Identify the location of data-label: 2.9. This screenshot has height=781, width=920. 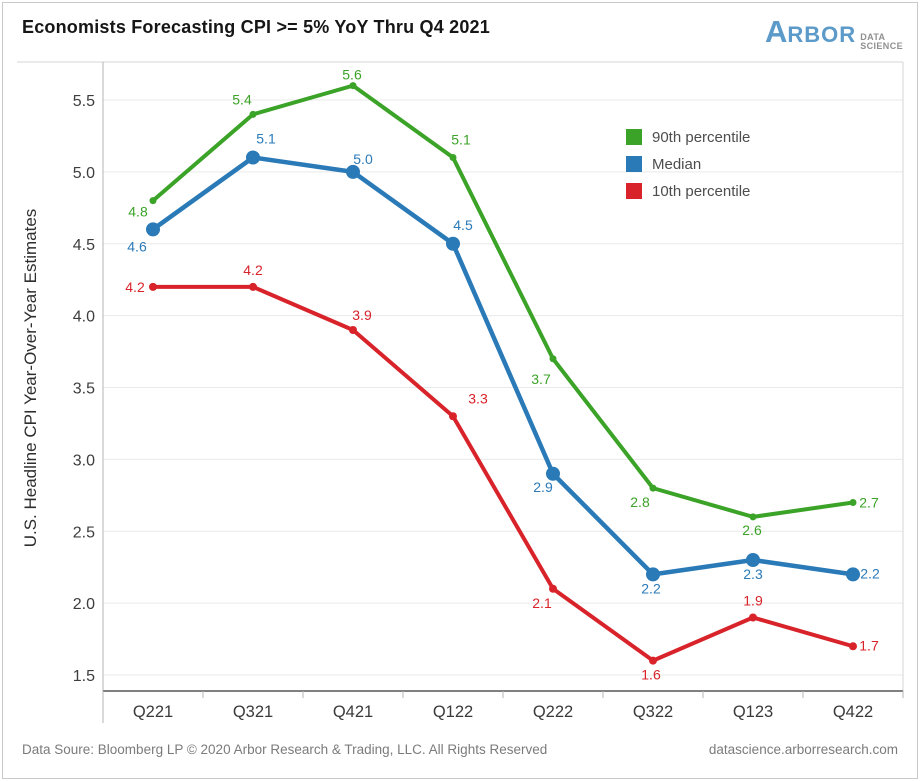
(543, 487).